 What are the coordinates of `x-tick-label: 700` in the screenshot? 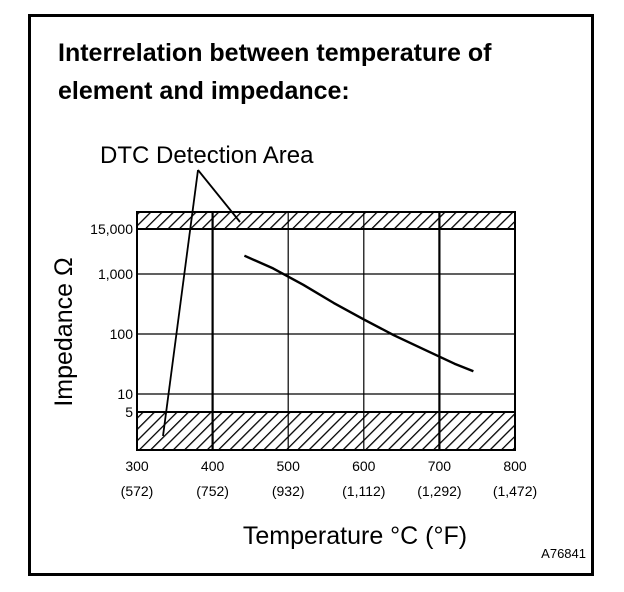 It's located at (440, 466).